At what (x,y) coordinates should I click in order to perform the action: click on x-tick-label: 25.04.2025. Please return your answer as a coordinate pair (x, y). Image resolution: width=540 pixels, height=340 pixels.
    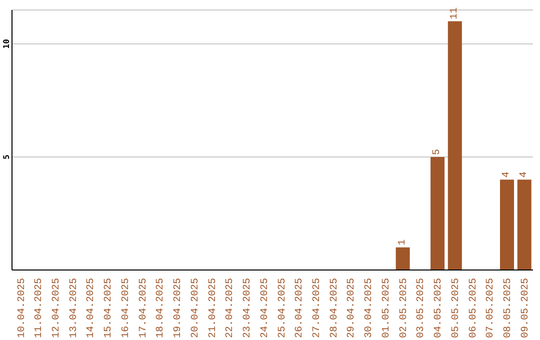
    Looking at the image, I should click on (282, 308).